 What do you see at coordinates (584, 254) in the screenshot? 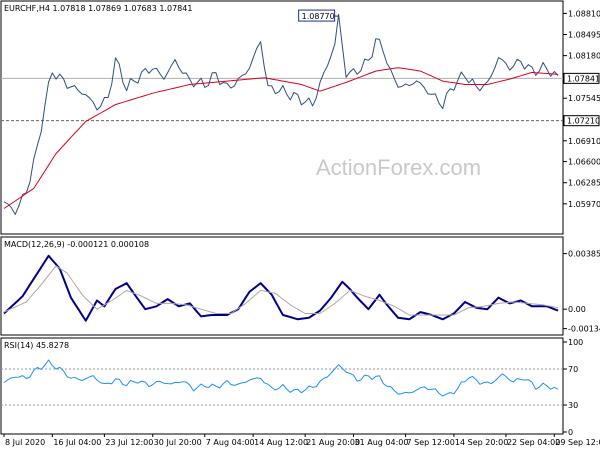
I see `macd-y-tick-label: 0.00385` at bounding box center [584, 254].